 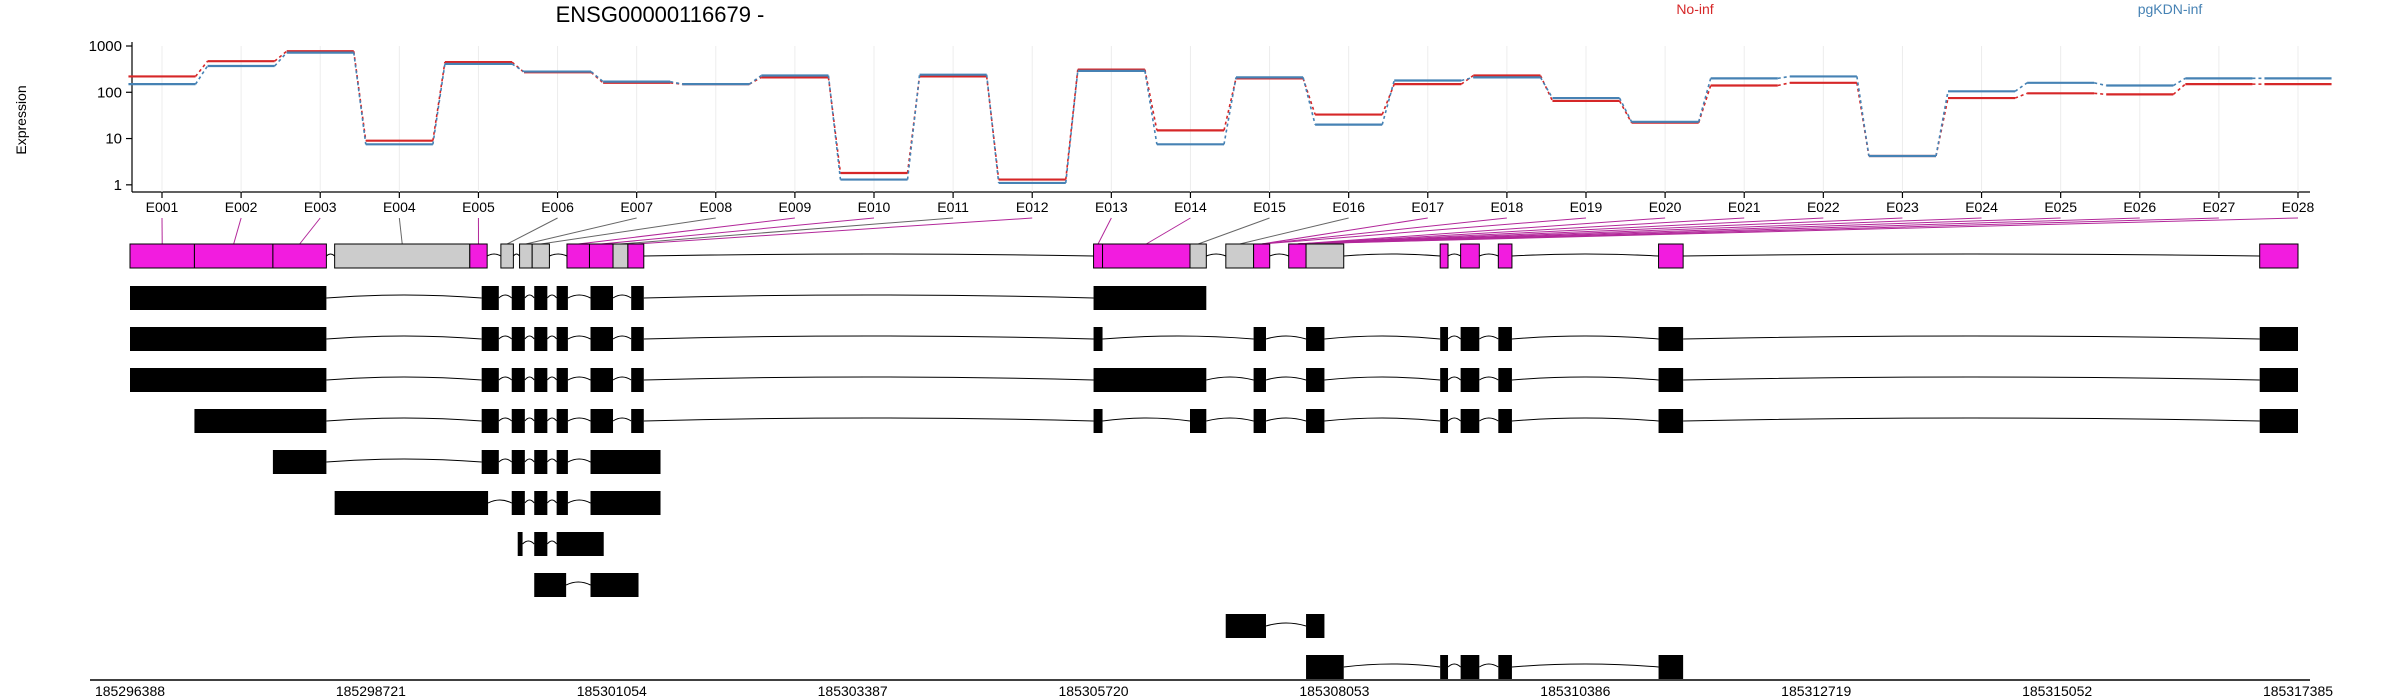 I want to click on x-tick-label: E017, so click(x=1427, y=207).